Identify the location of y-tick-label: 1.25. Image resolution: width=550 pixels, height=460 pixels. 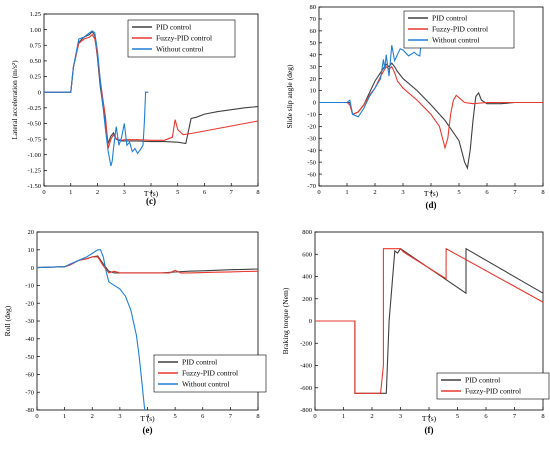
(35, 14).